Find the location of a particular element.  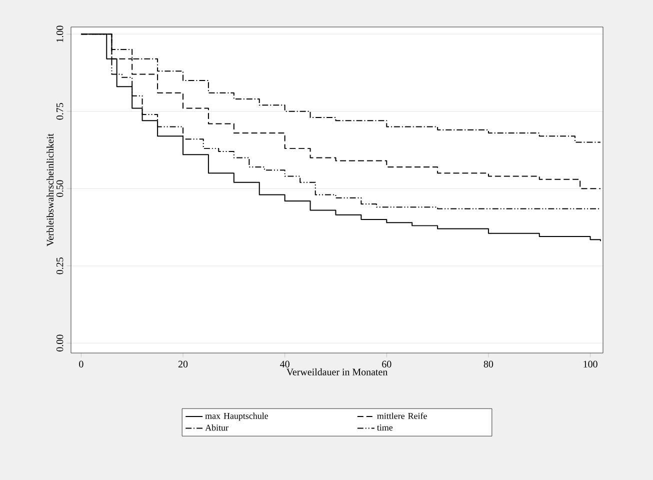

x-tick-label: 80 is located at coordinates (489, 364).